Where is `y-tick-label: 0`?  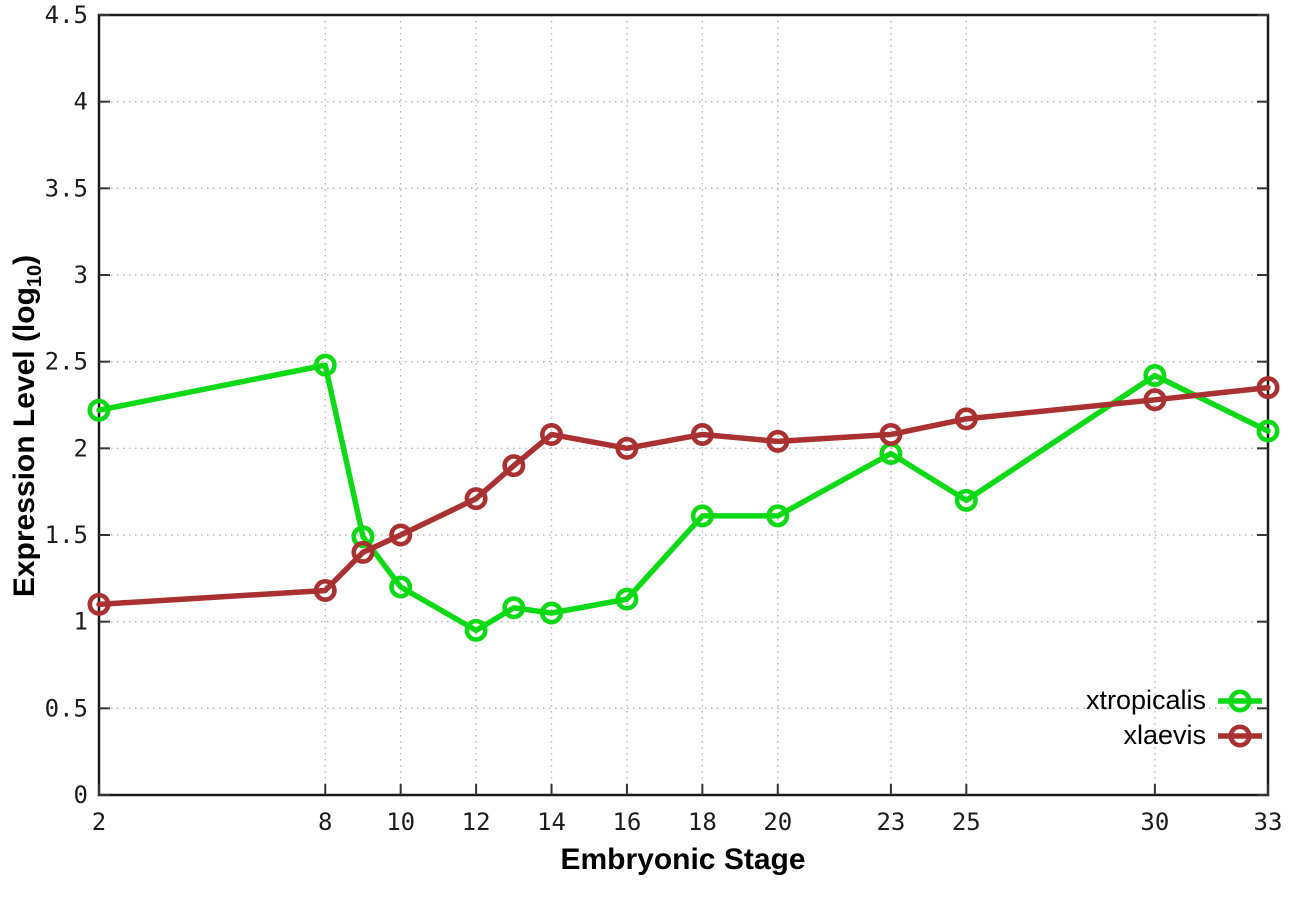 y-tick-label: 0 is located at coordinates (81, 795).